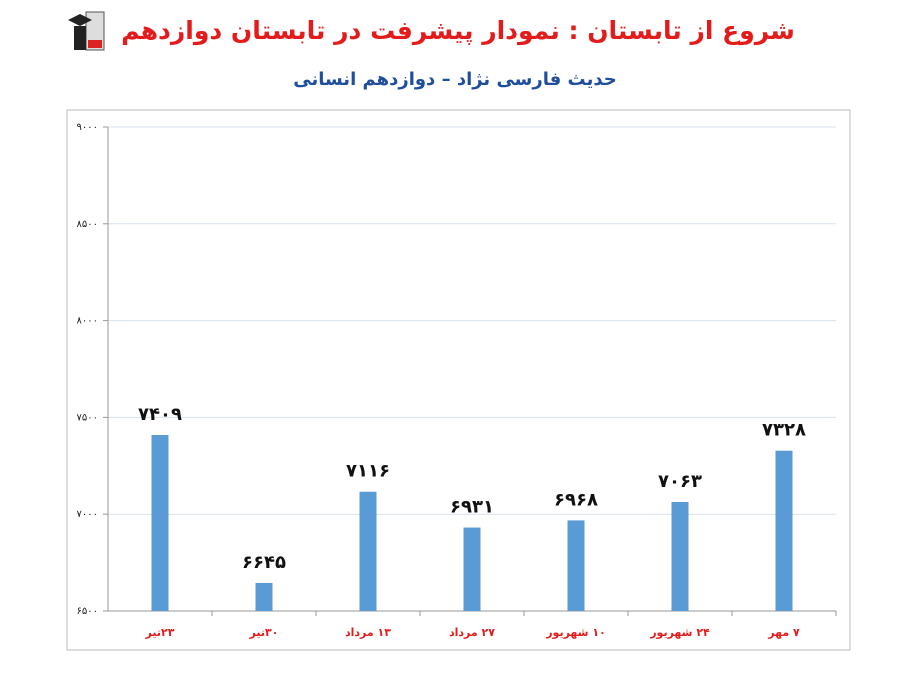  I want to click on y-tick-label: ۷۵۰۰, so click(87, 417).